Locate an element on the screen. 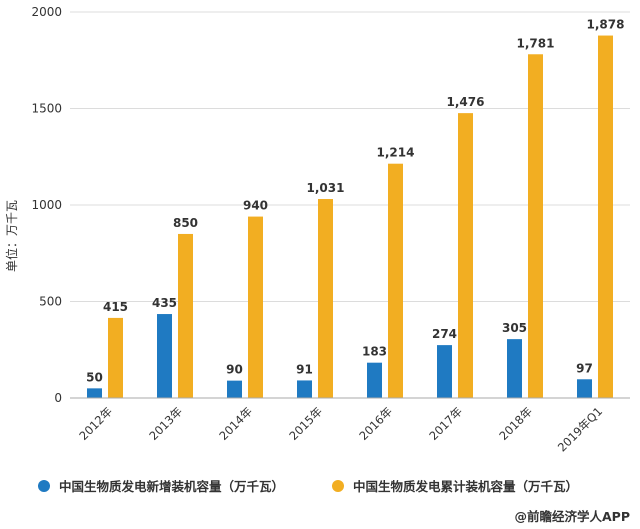 This screenshot has width=640, height=529. data-label: 1,781 is located at coordinates (536, 43).